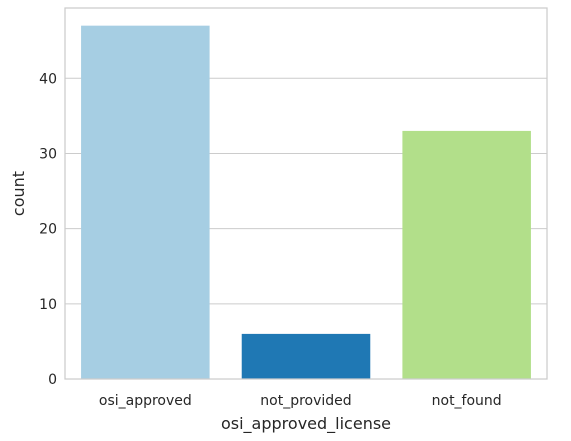 The width and height of the screenshot is (571, 441). Describe the element at coordinates (306, 424) in the screenshot. I see `x-axis-label: osi_approved_license` at that location.